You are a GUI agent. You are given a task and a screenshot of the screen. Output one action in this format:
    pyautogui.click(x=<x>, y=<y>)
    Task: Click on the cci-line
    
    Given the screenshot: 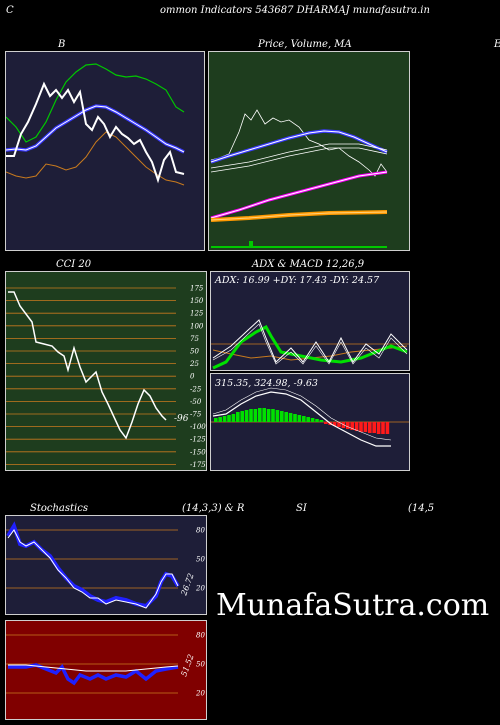 What is the action you would take?
    pyautogui.click(x=87, y=365)
    